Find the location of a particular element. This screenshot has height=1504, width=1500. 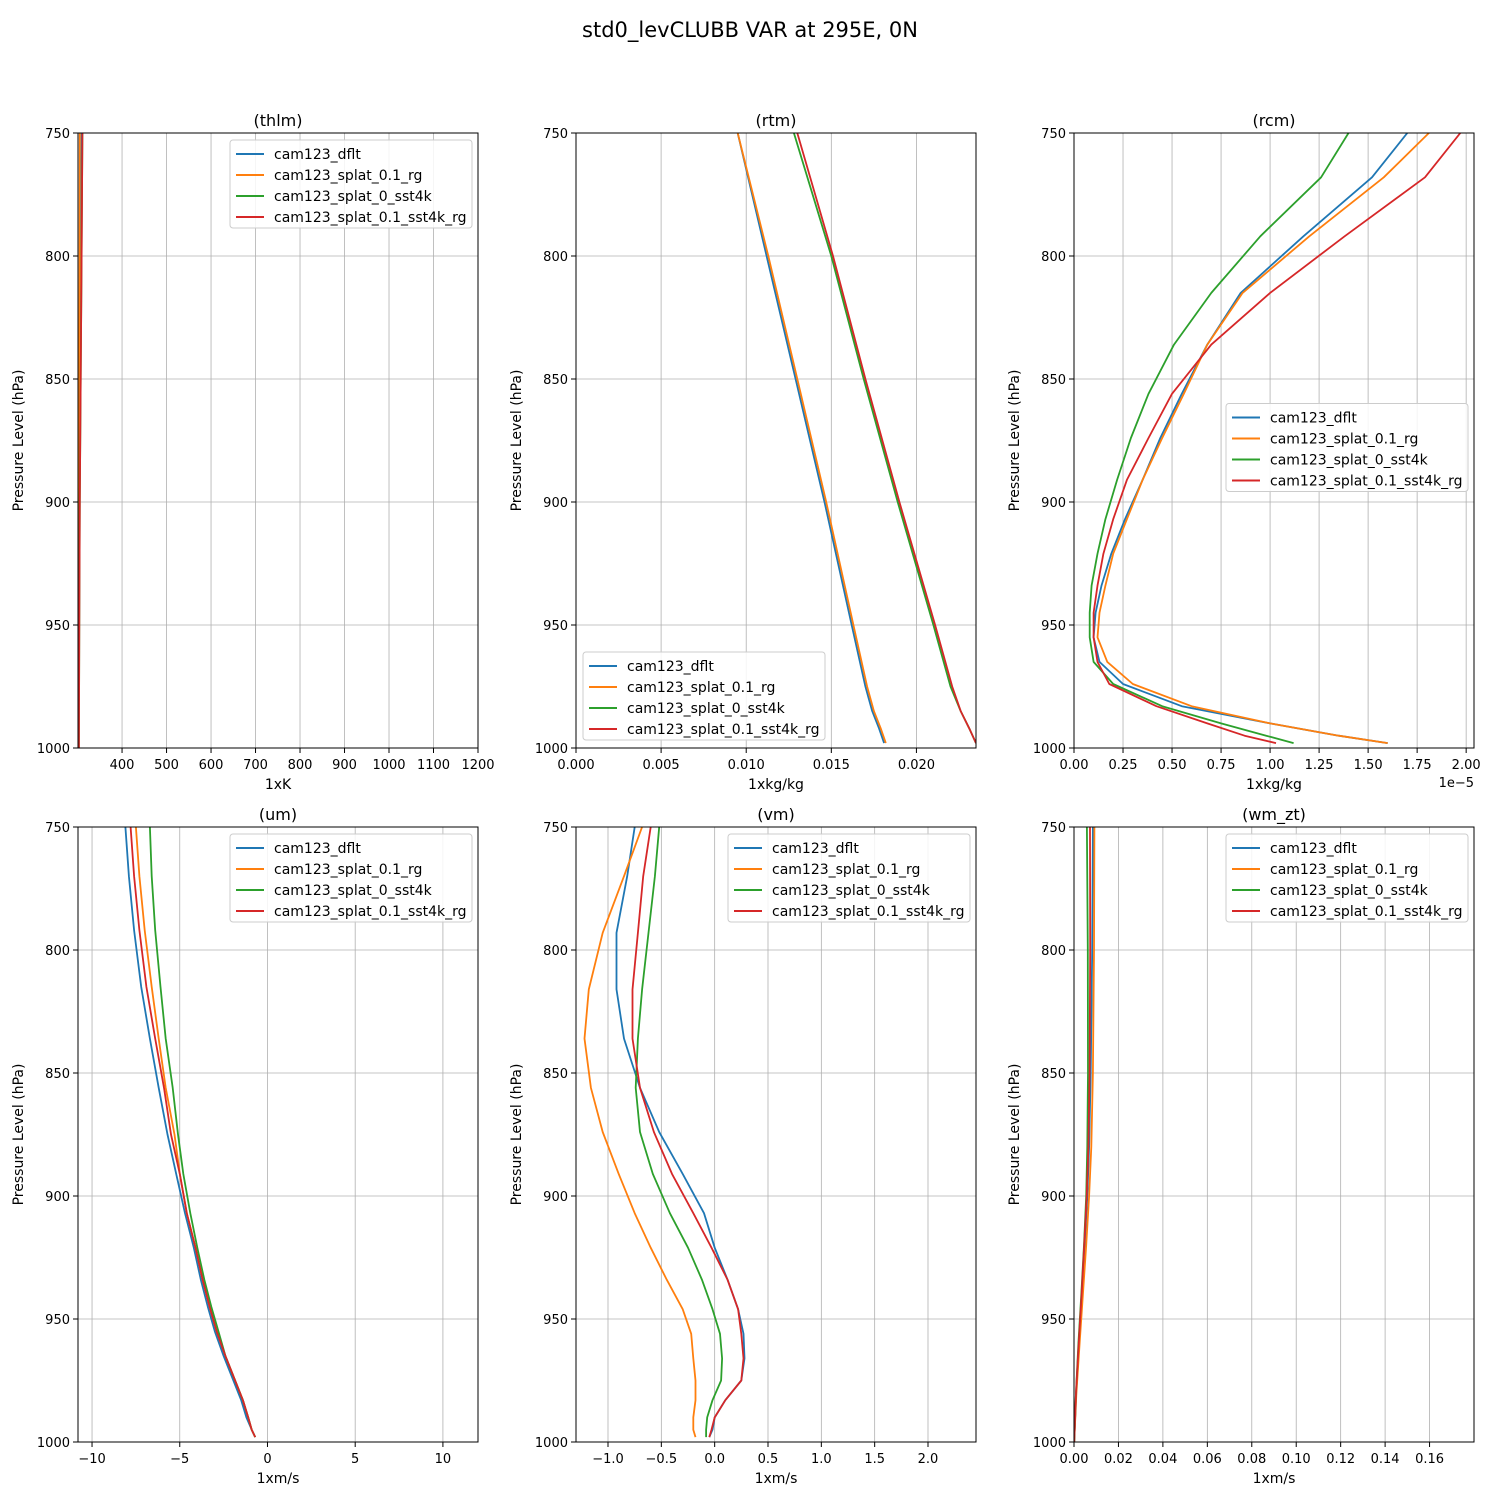

x-tick-label: −0.5 is located at coordinates (662, 1459).